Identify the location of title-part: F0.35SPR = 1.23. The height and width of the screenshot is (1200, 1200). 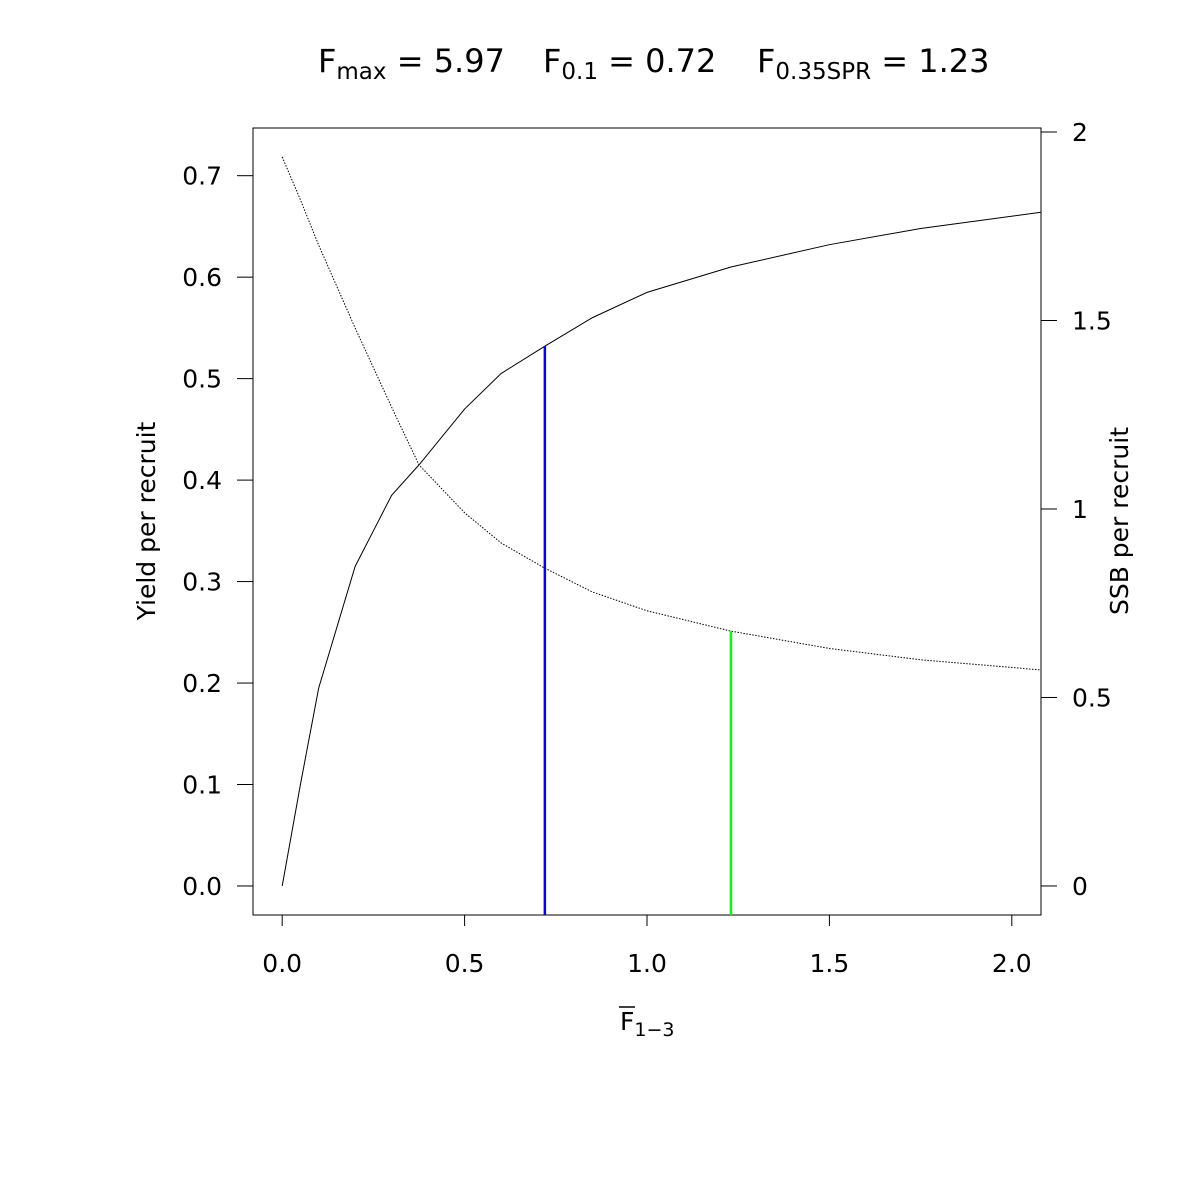
(873, 63).